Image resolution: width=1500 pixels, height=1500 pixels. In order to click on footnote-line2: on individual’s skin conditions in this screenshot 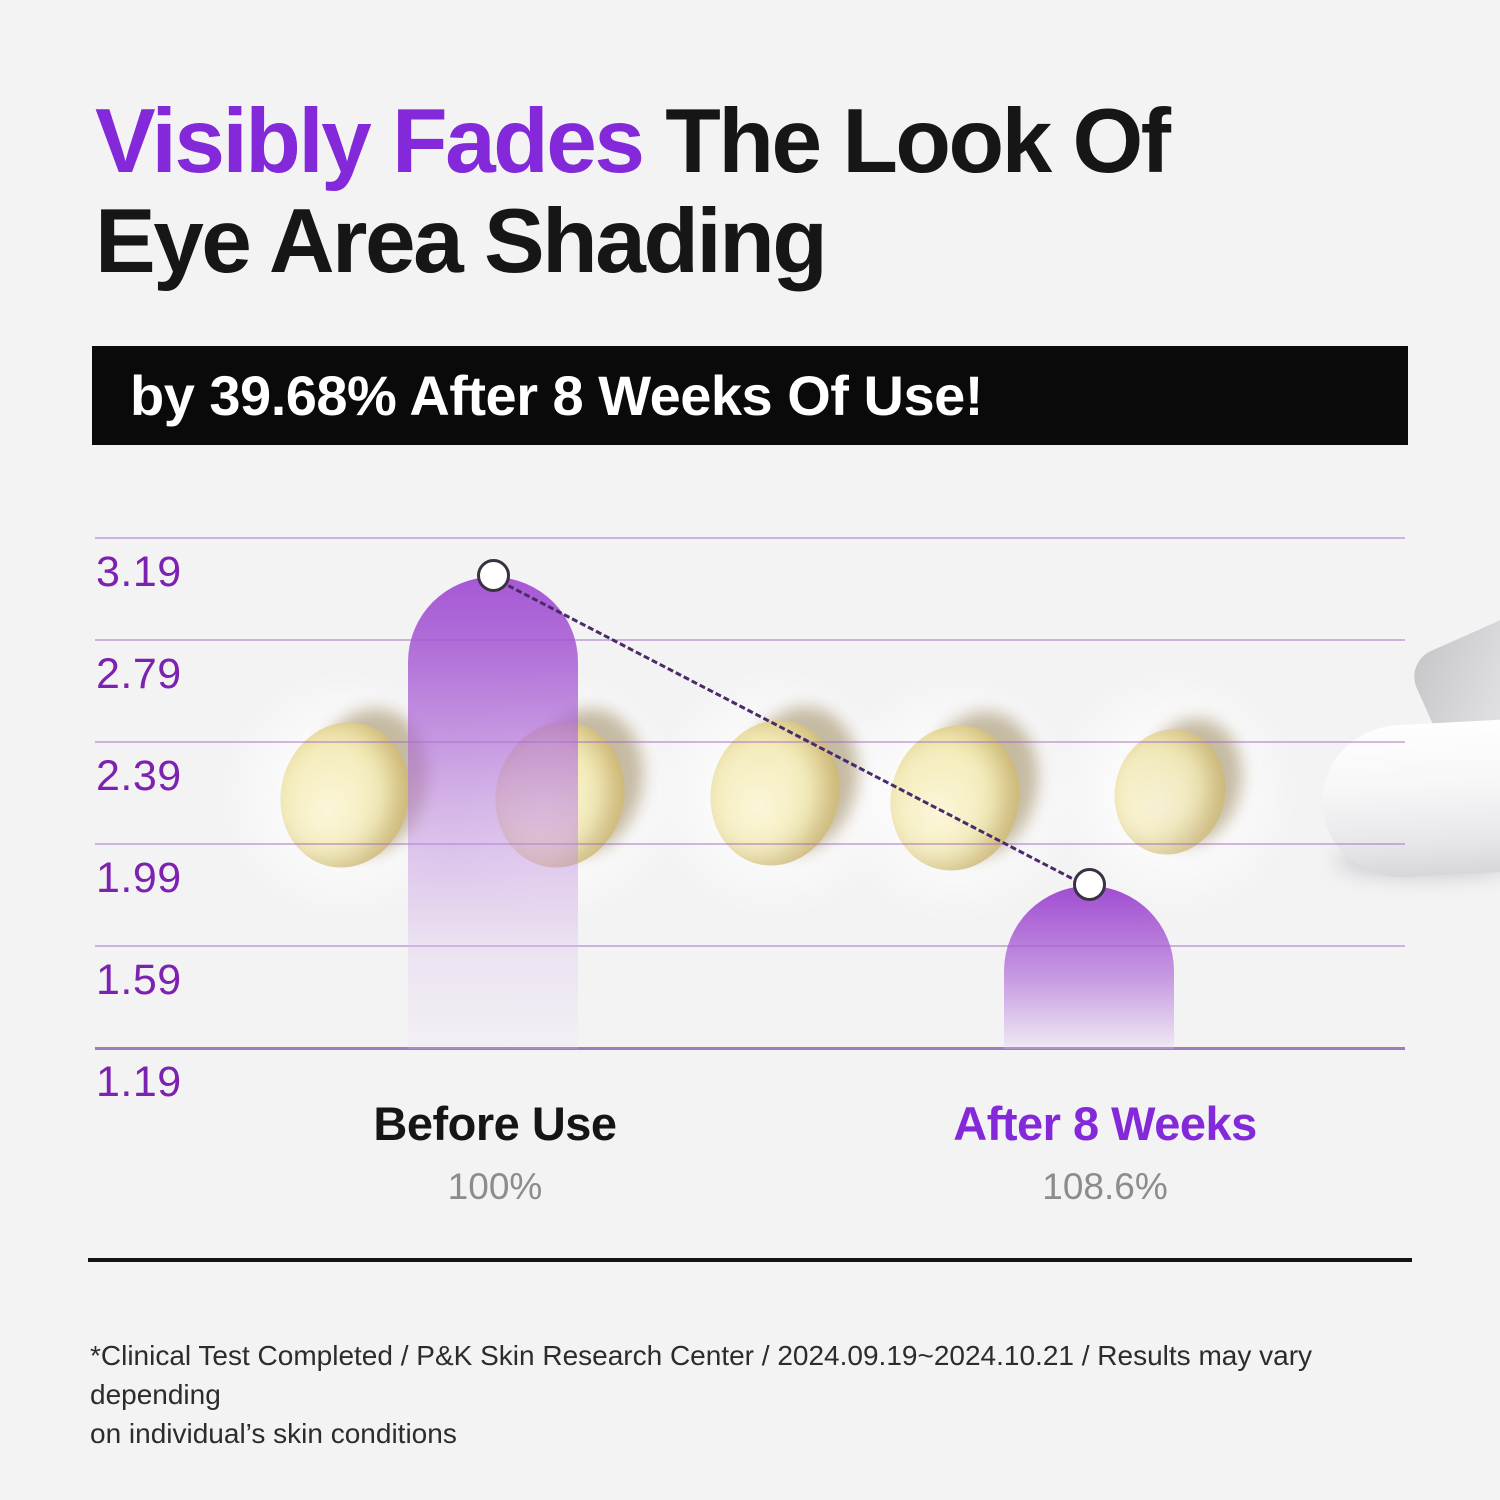, I will do `click(273, 1433)`.